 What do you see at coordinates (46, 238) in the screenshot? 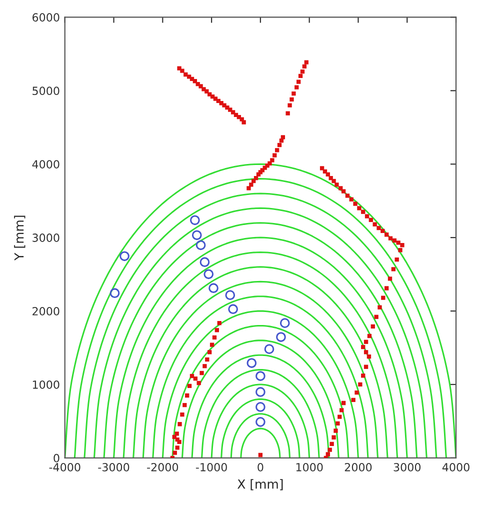
I see `y-tick-label: 3000` at bounding box center [46, 238].